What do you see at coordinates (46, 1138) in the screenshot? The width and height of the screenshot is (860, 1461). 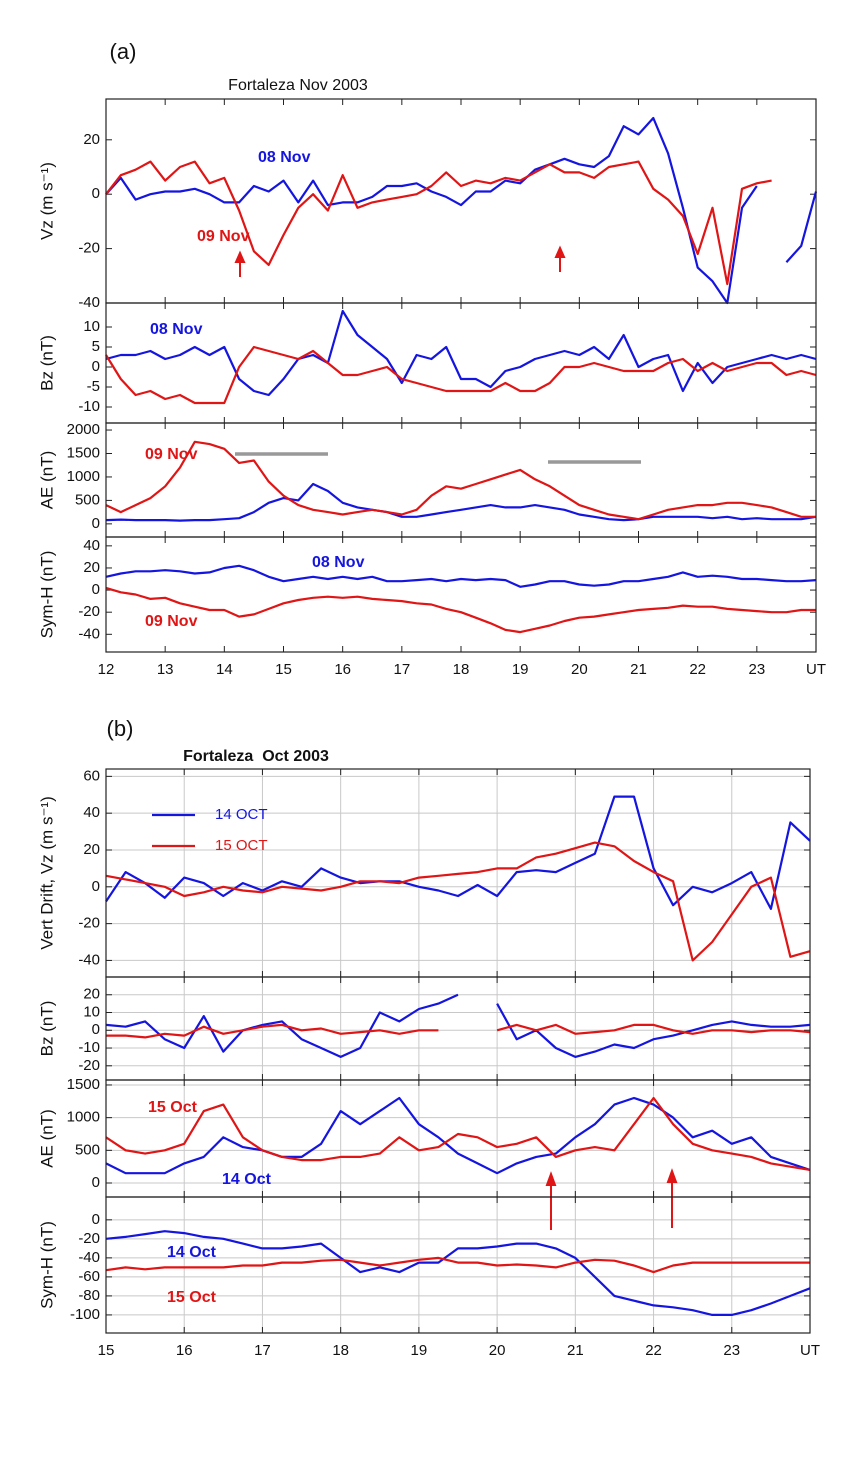 I see `y-axis-label: AE (nT)` at bounding box center [46, 1138].